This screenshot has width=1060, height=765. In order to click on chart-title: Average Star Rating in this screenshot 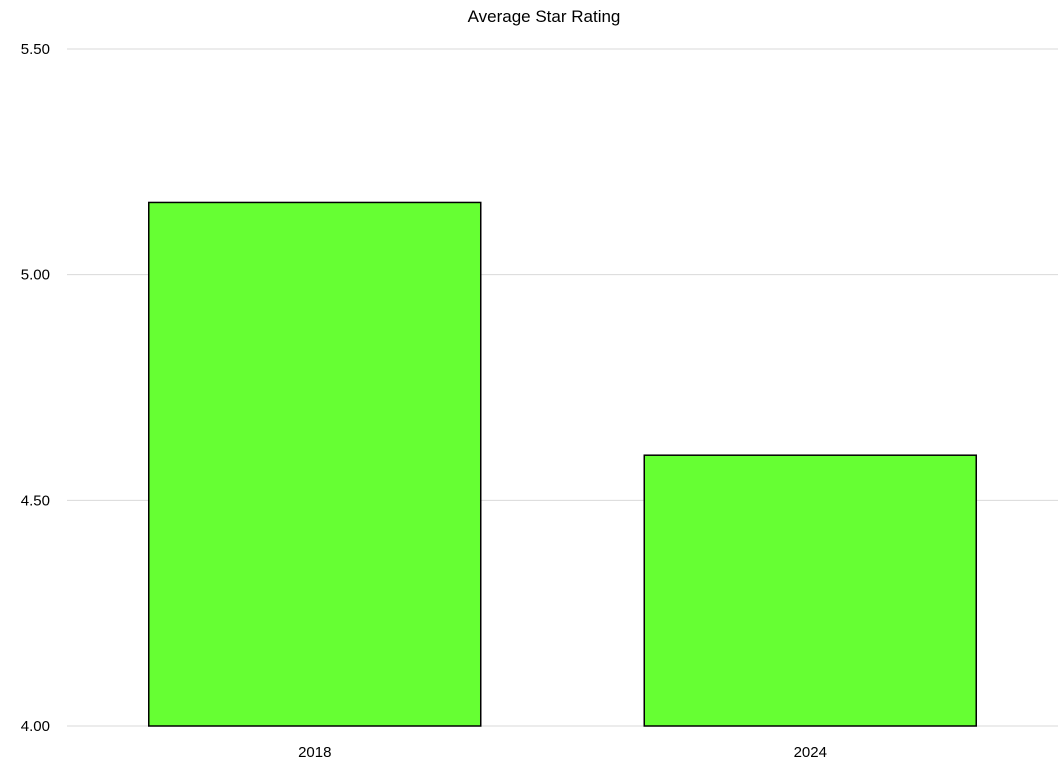, I will do `click(544, 16)`.